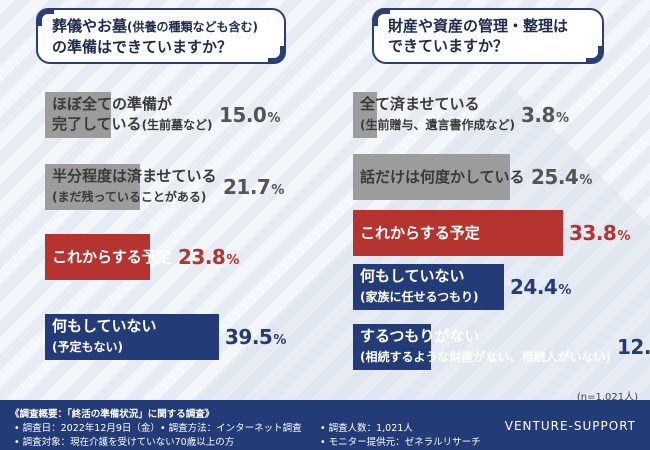 This screenshot has width=650, height=450. What do you see at coordinates (161, 36) in the screenshot?
I see `left-question-box: 葬儀やお墓(供養の種類なども含む) の準備はできていますか？` at bounding box center [161, 36].